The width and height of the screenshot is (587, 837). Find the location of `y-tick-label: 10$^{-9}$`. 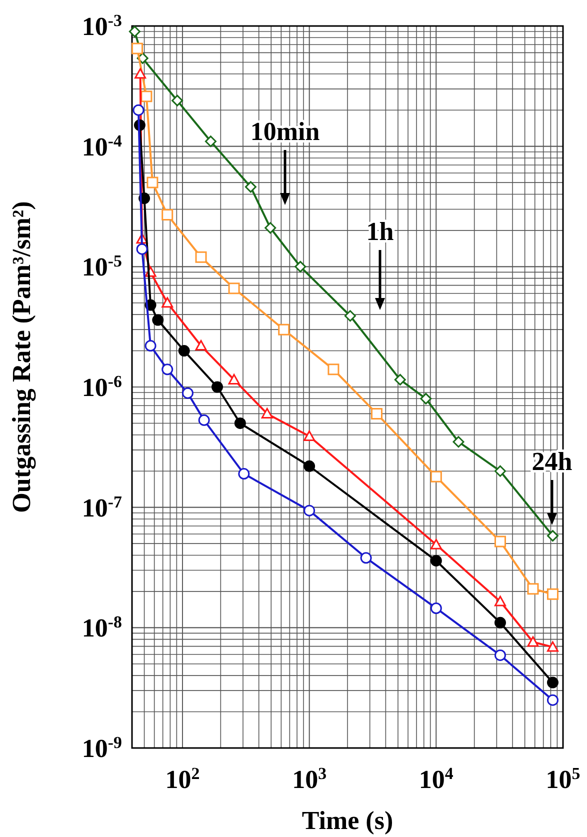

y-tick-label: 10$^{-9}$ is located at coordinates (102, 747).